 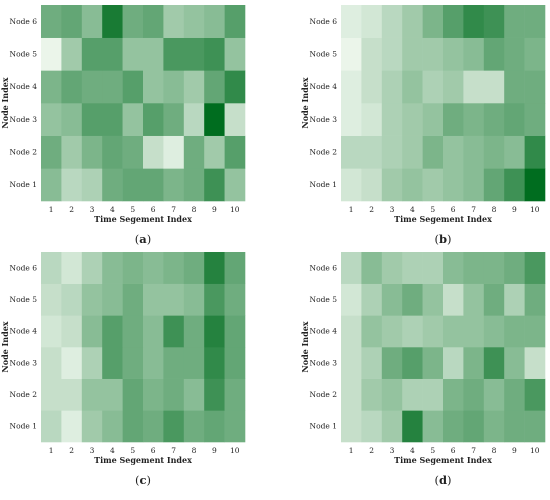 What do you see at coordinates (24, 152) in the screenshot?
I see `y-tick-label: Node 2` at bounding box center [24, 152].